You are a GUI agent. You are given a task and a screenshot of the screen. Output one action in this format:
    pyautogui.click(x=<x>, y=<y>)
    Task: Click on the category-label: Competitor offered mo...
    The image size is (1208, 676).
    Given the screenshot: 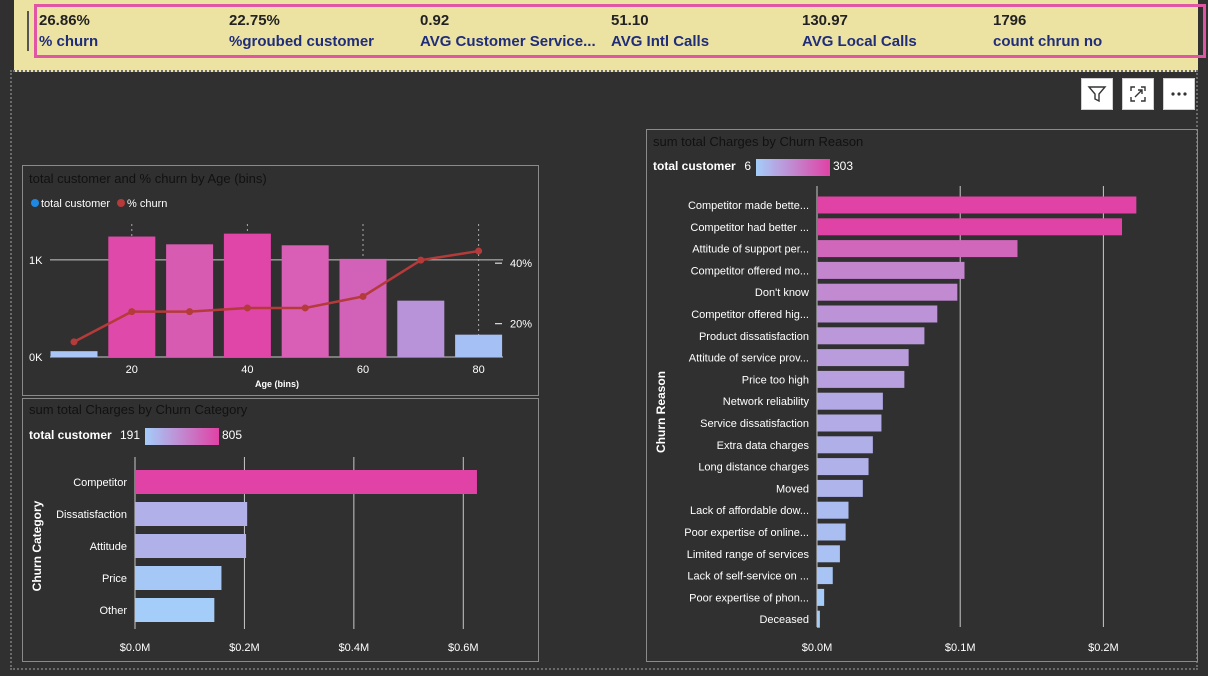 What is the action you would take?
    pyautogui.click(x=750, y=271)
    